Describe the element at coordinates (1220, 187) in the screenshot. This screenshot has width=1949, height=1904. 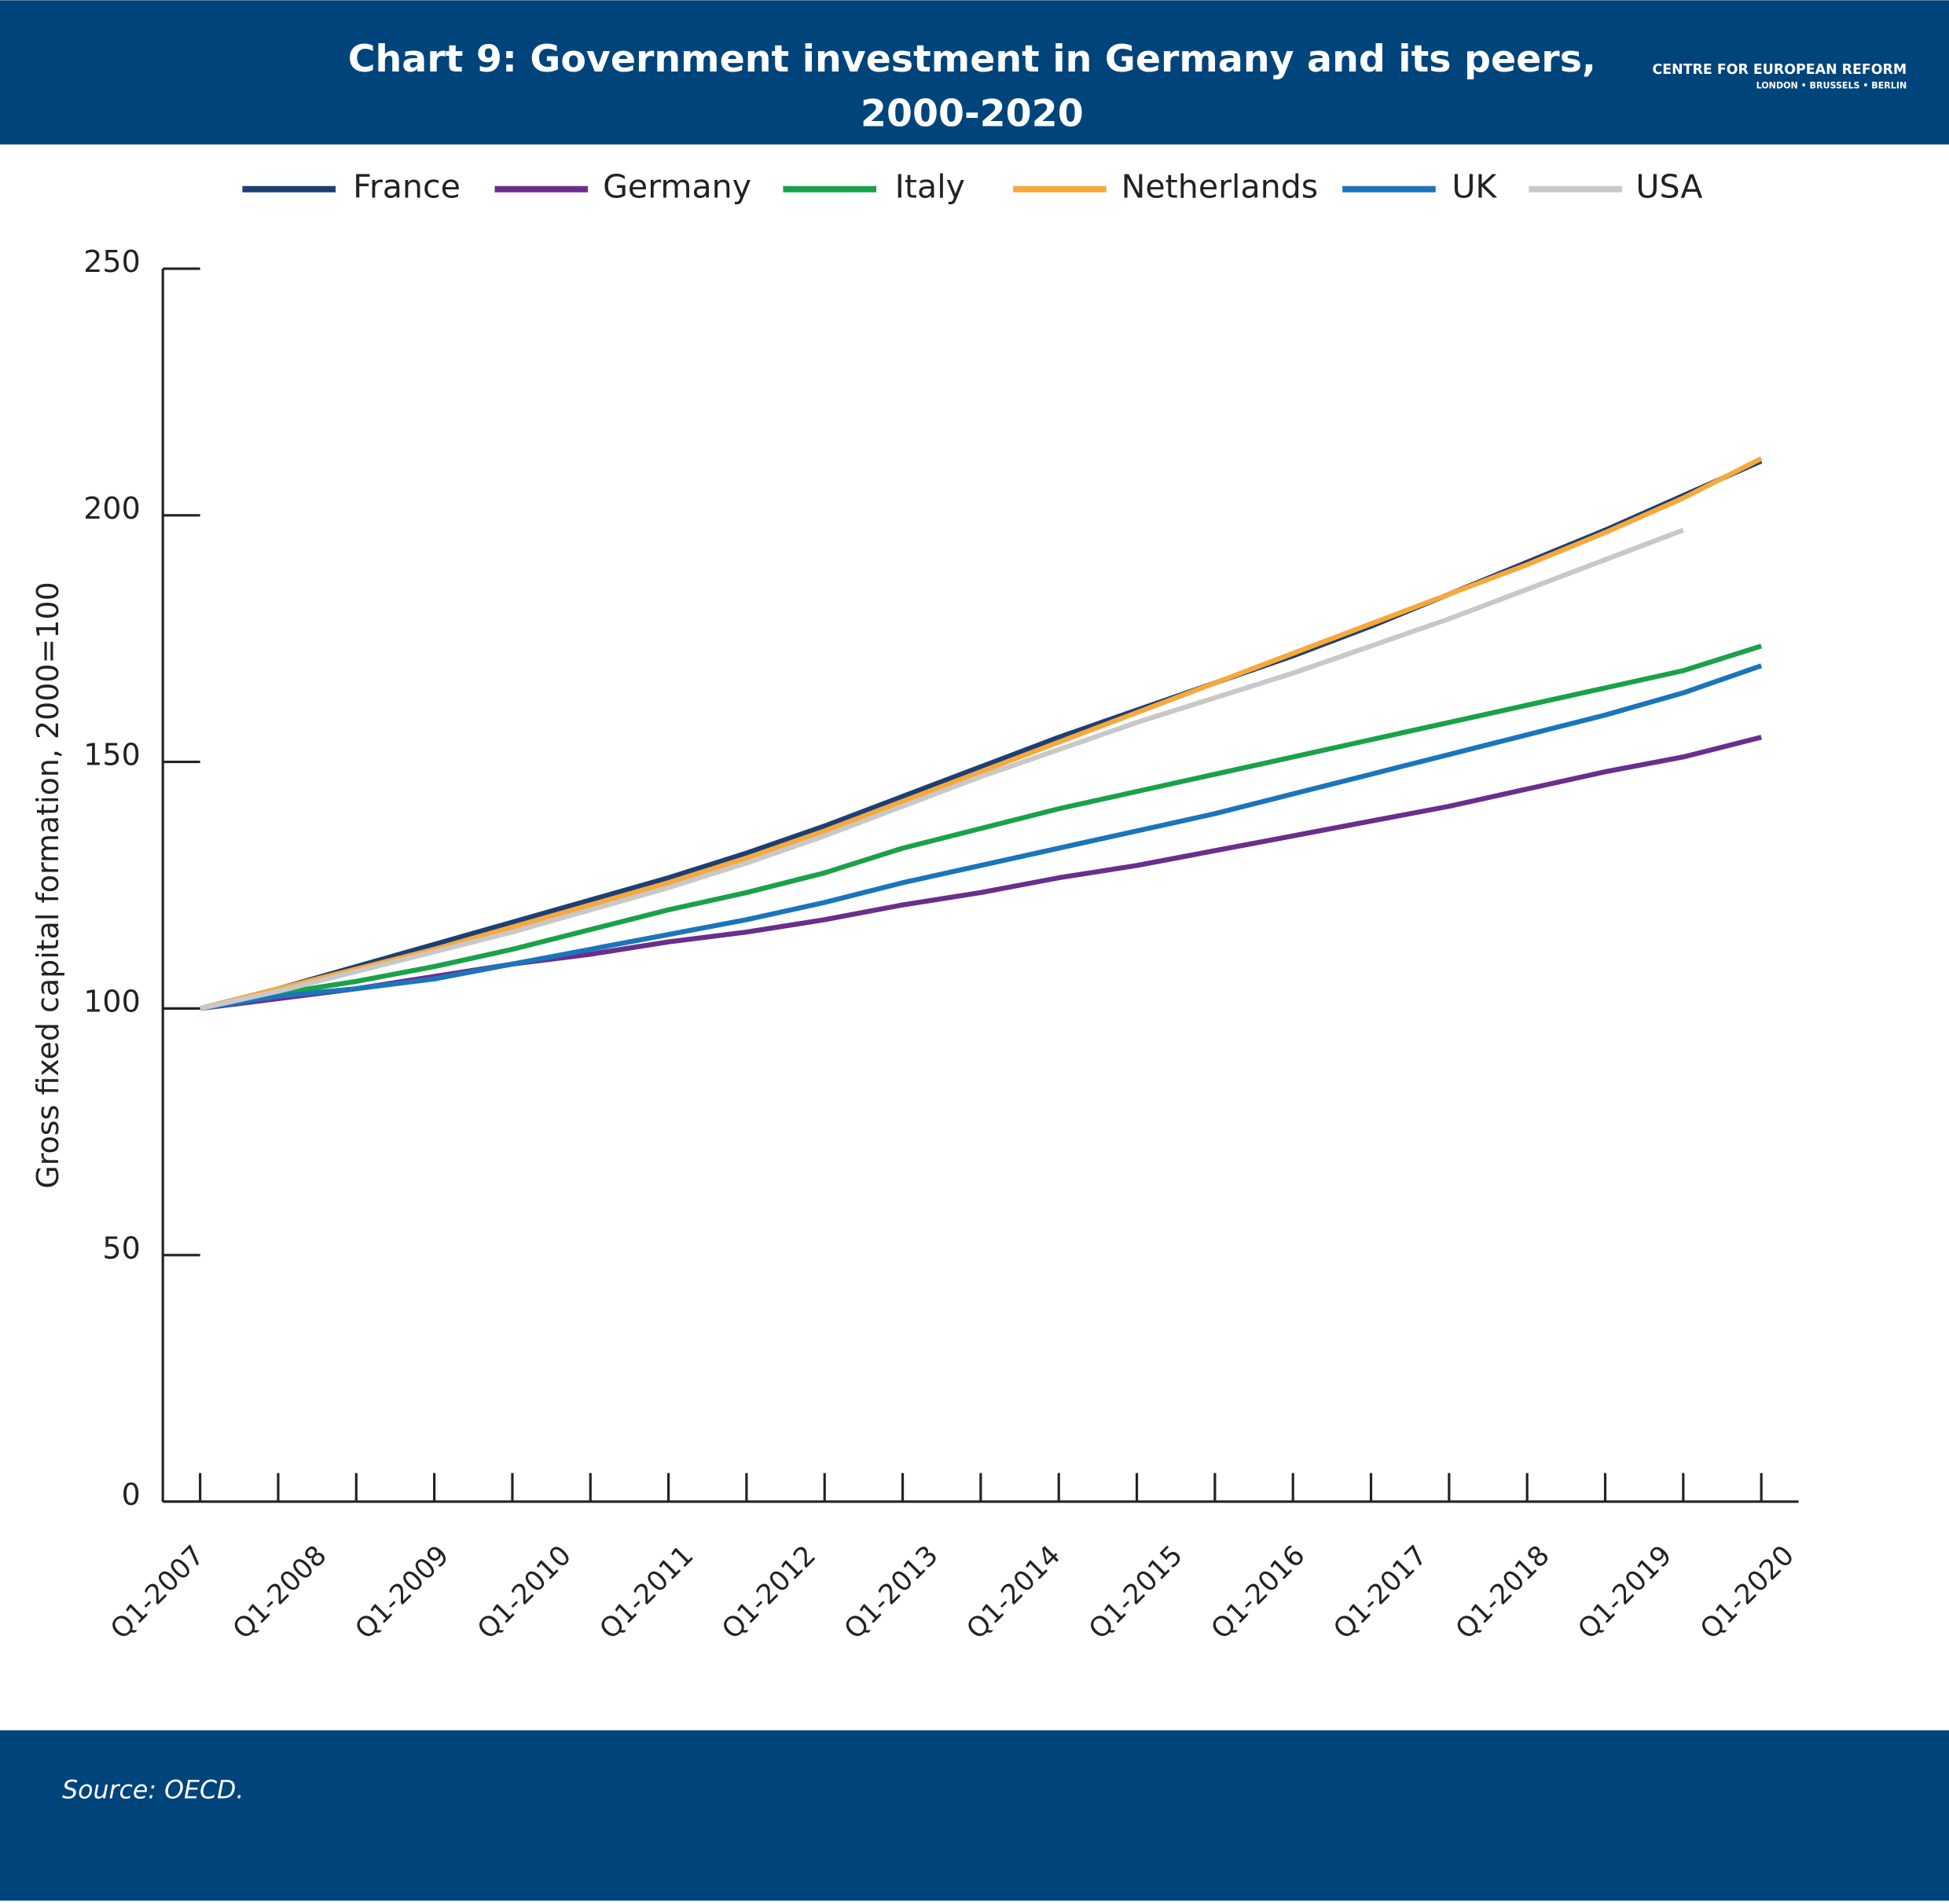
I see `legend-label: Netherlands` at that location.